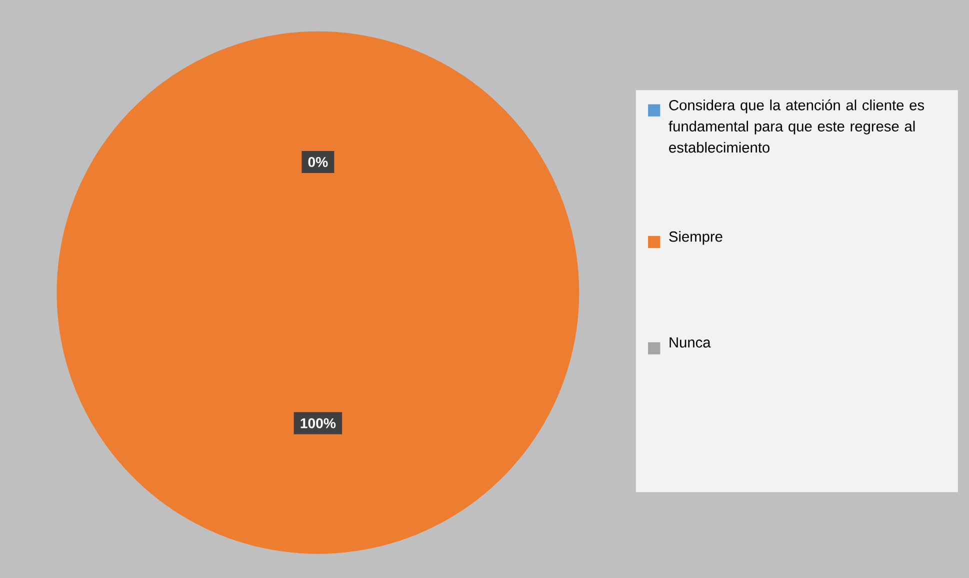 The height and width of the screenshot is (578, 969). What do you see at coordinates (695, 237) in the screenshot?
I see `legend-label: Siempre` at bounding box center [695, 237].